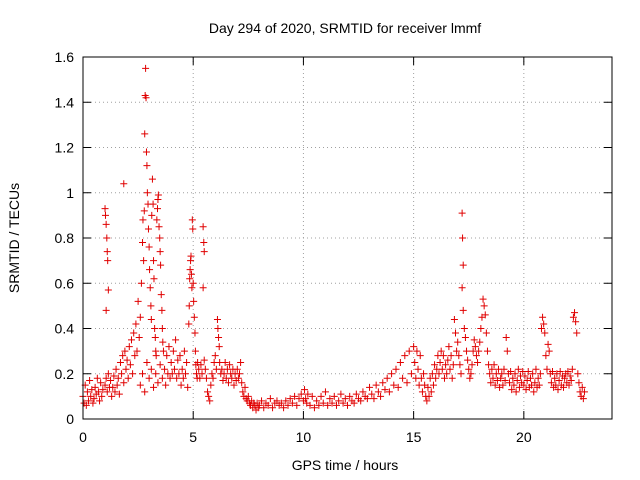 This screenshot has width=640, height=480. I want to click on x-tick-label: 15, so click(414, 437).